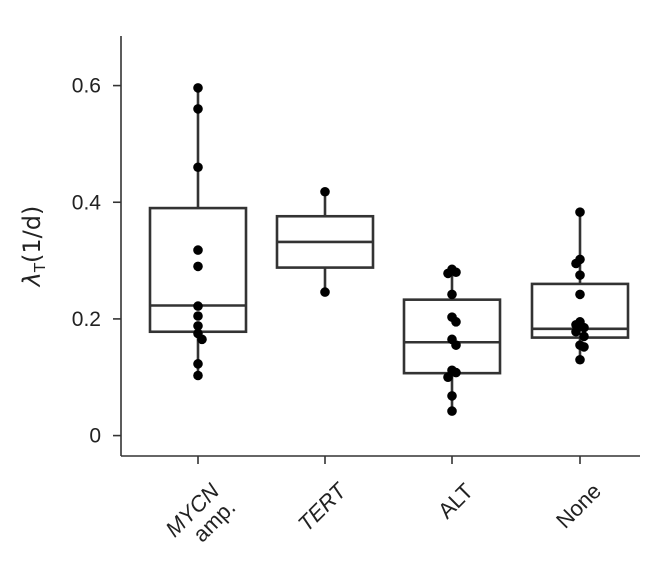 The width and height of the screenshot is (660, 561). Describe the element at coordinates (87, 202) in the screenshot. I see `y-tick-label: 0.4` at that location.